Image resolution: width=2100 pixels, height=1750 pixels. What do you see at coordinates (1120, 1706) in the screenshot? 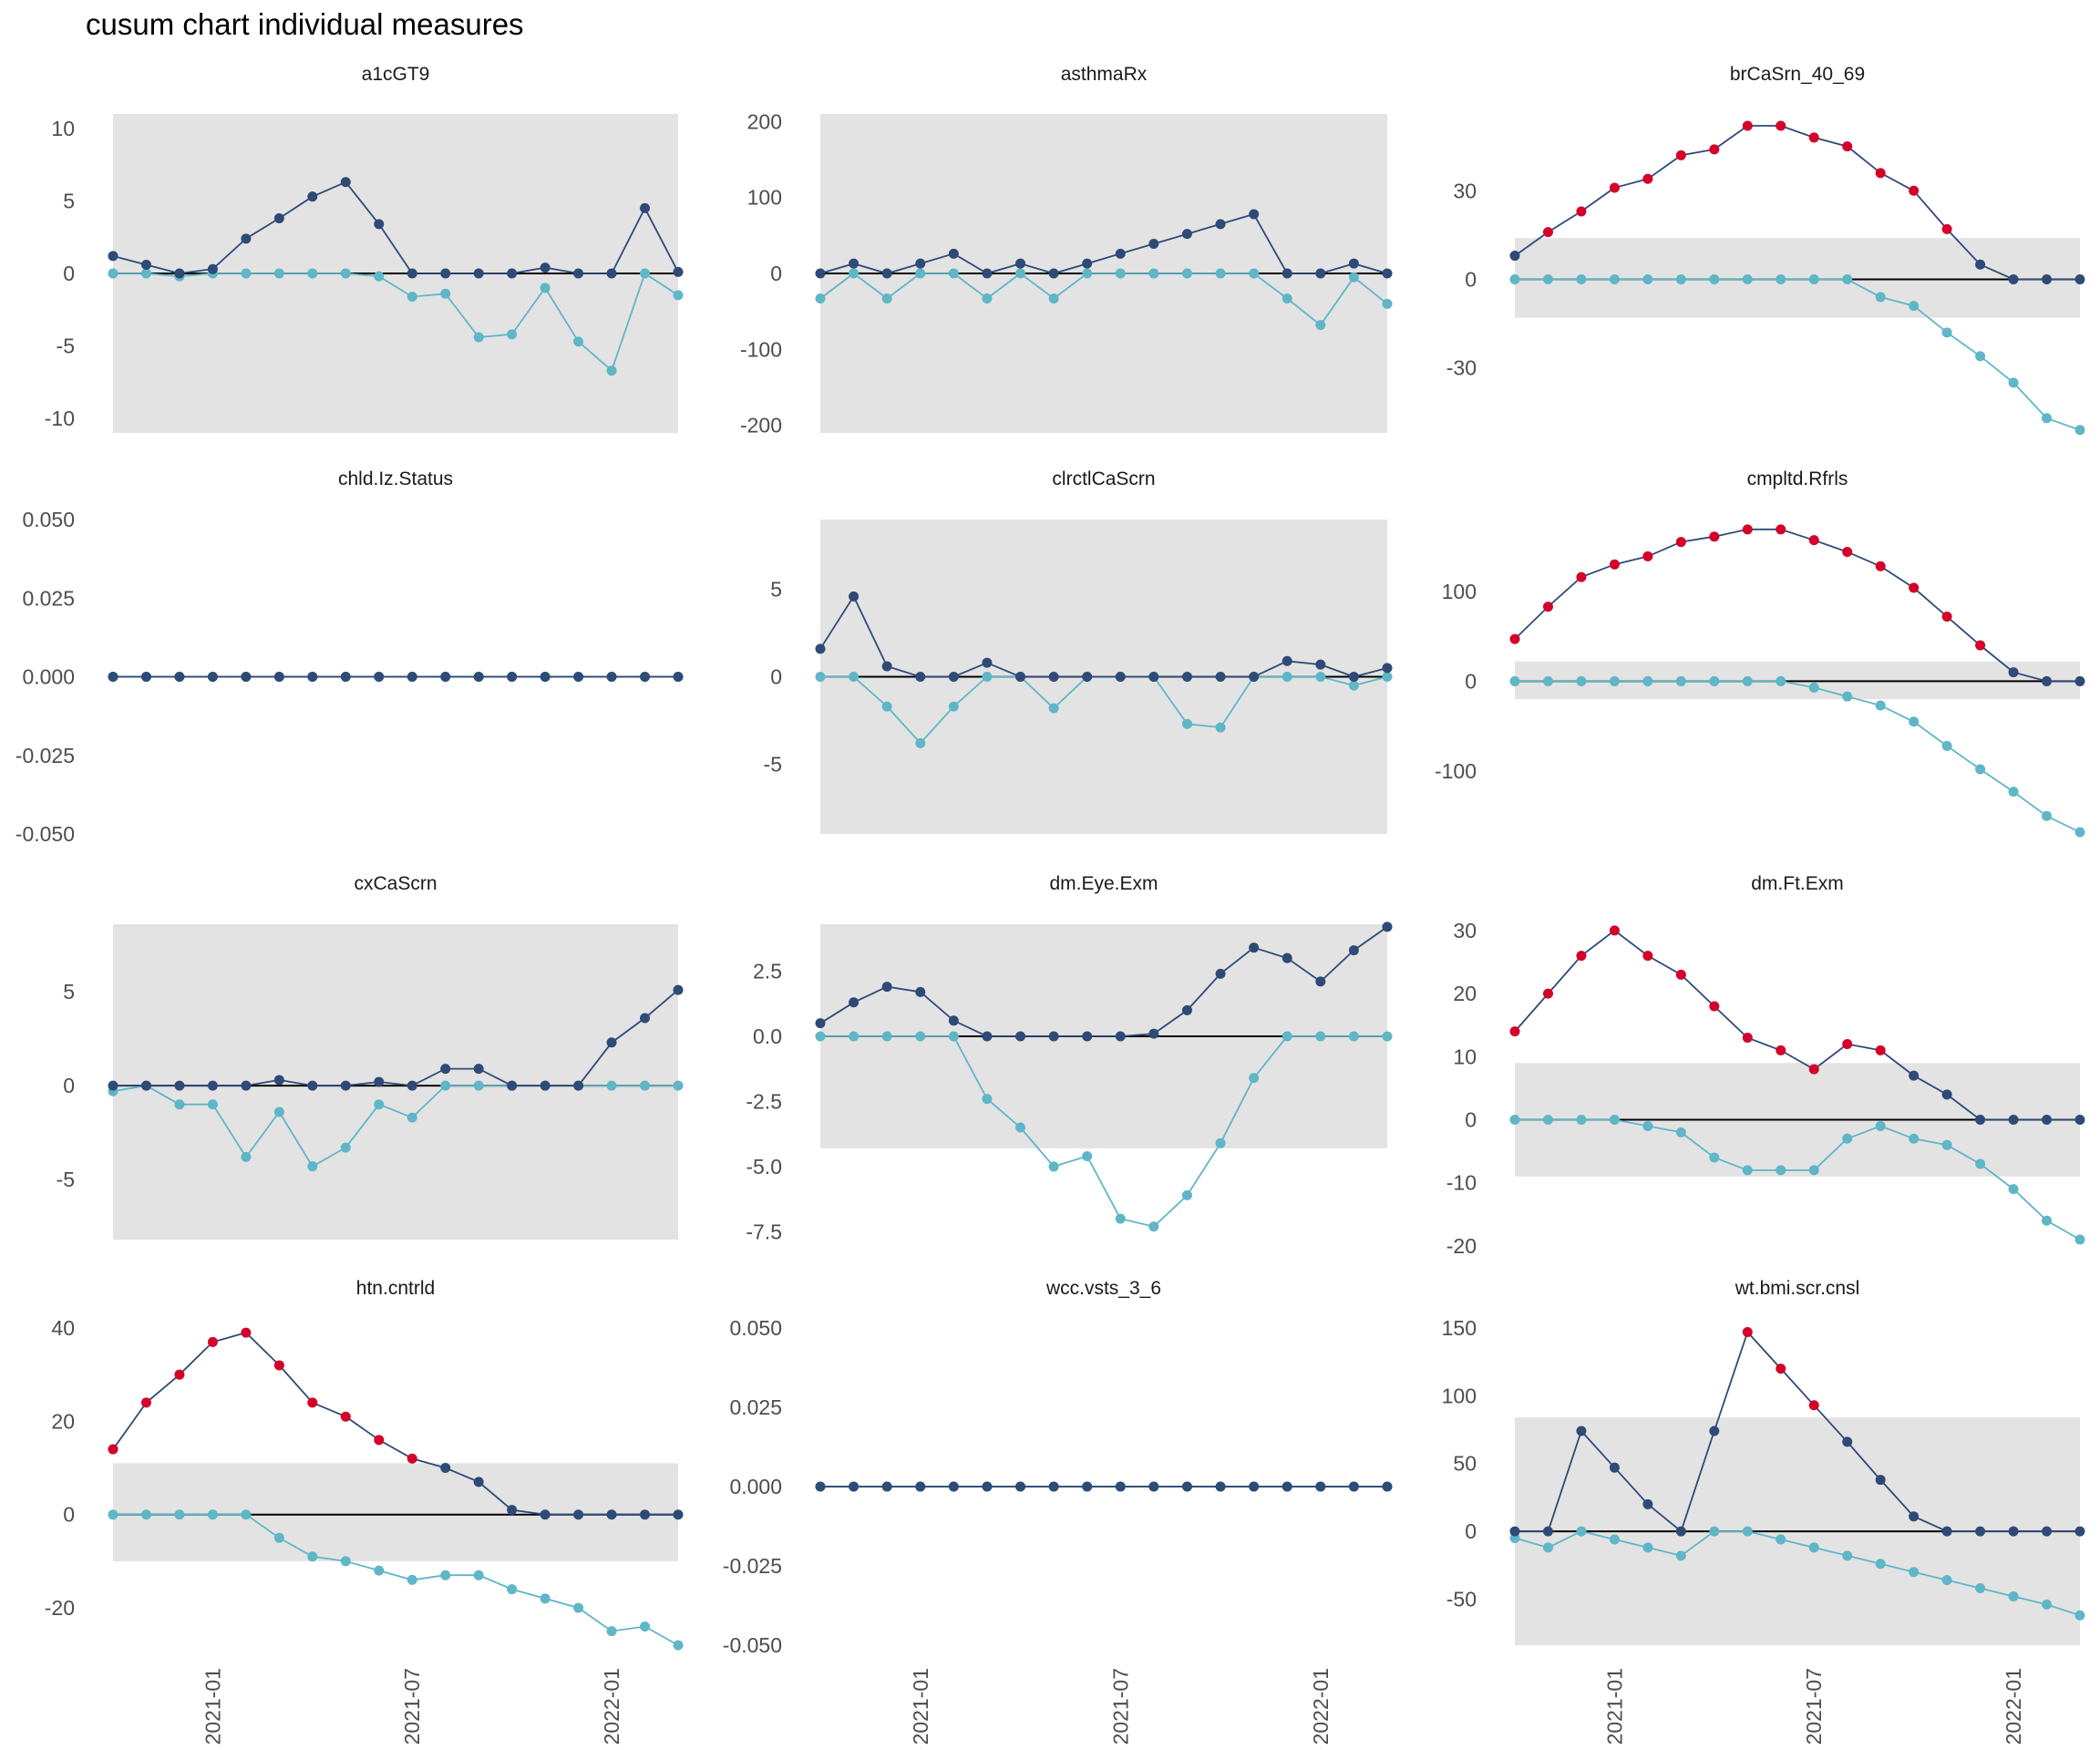
I see `x-tick-label: 2021-07` at bounding box center [1120, 1706].